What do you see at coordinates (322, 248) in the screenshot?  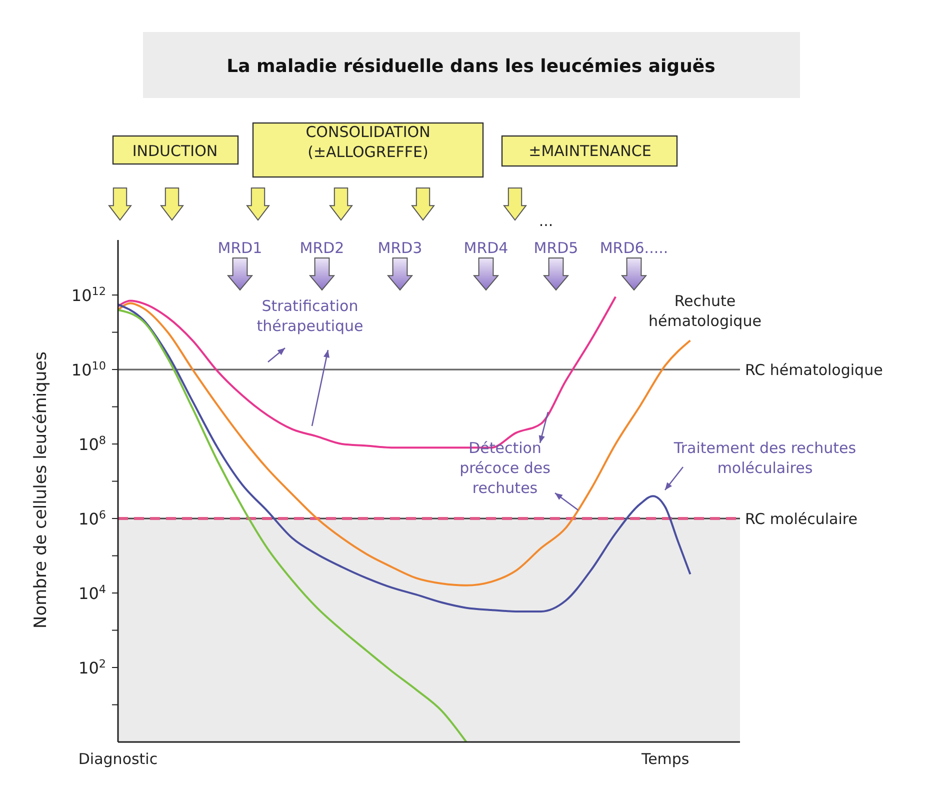 I see `annotation: MRD2` at bounding box center [322, 248].